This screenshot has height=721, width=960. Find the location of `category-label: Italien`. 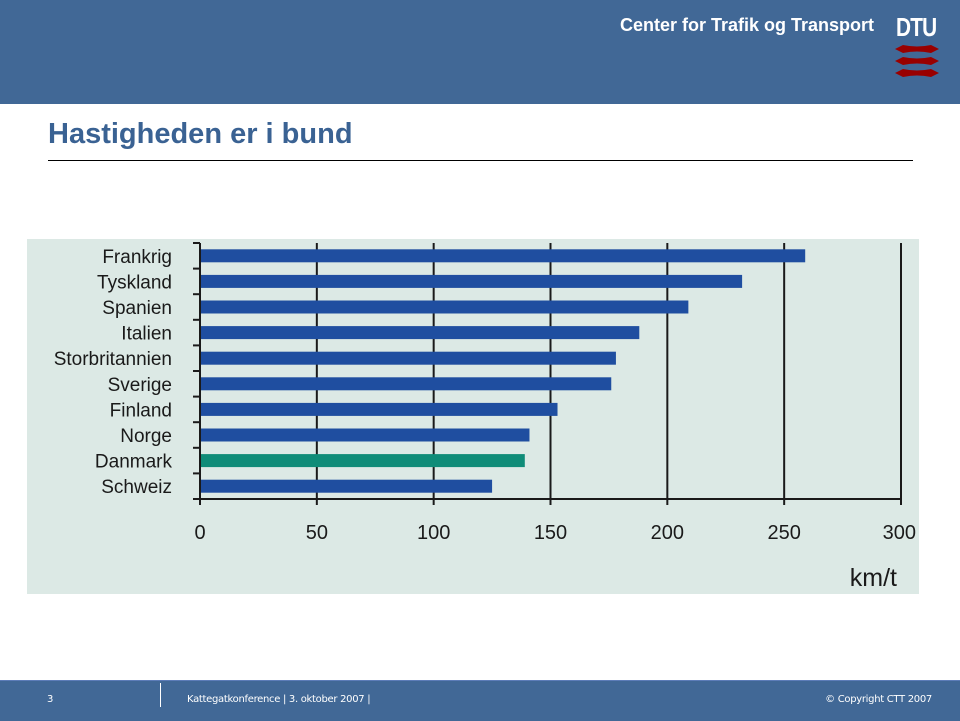

category-label: Italien is located at coordinates (146, 334).